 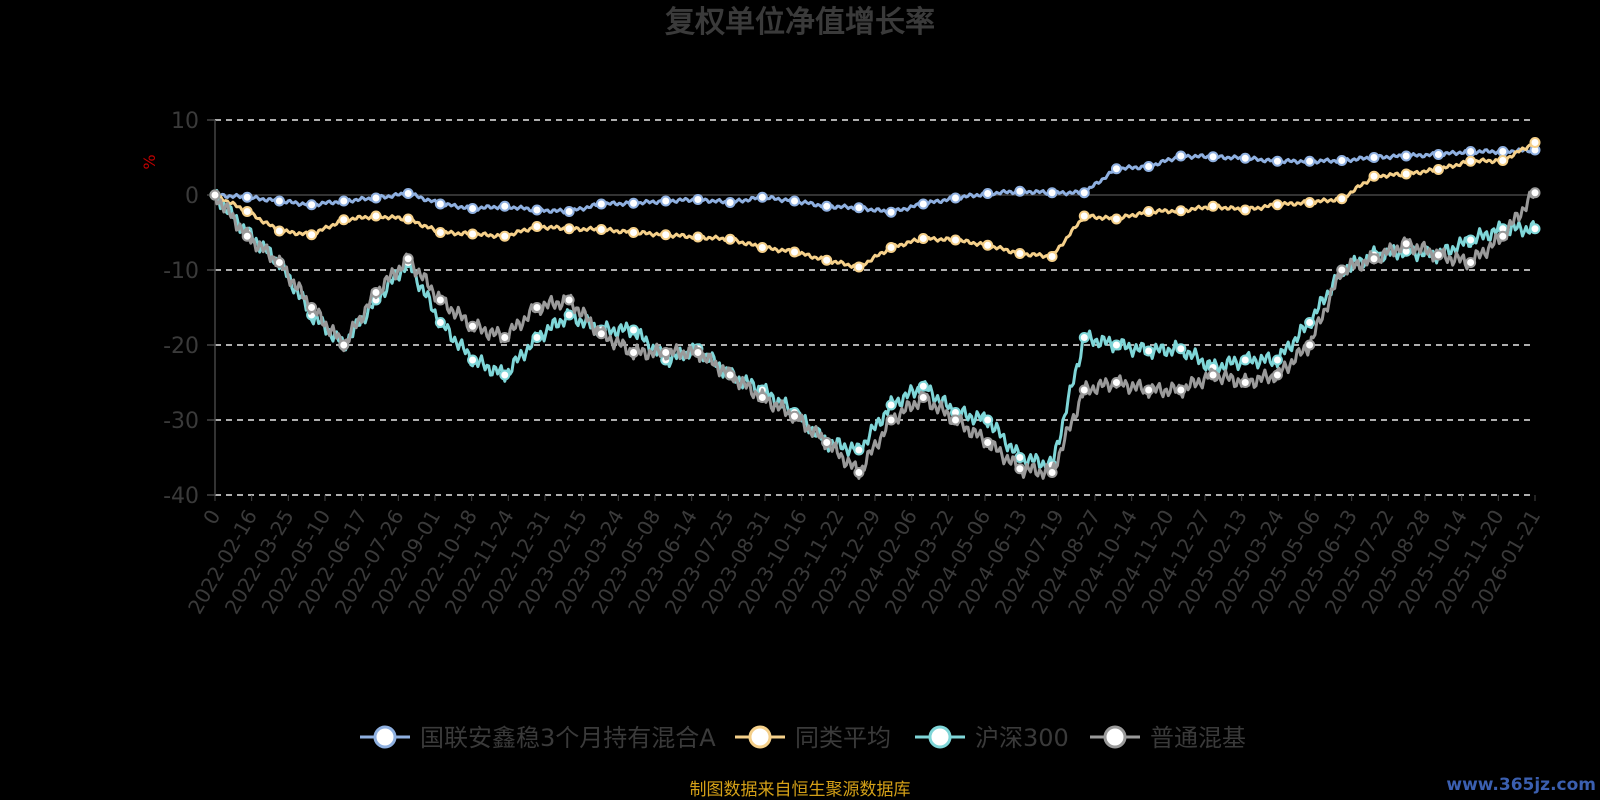 What do you see at coordinates (181, 496) in the screenshot?
I see `y-tick-label: -40` at bounding box center [181, 496].